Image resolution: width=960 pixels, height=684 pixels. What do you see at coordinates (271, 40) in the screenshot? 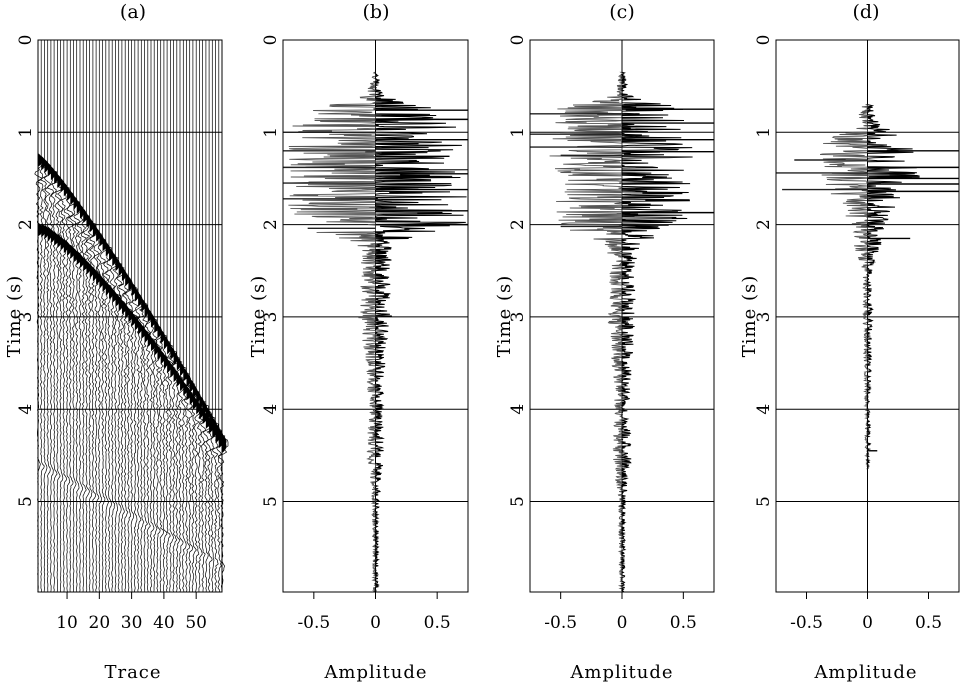
I see `panel-b-ytick-0: 0` at bounding box center [271, 40].